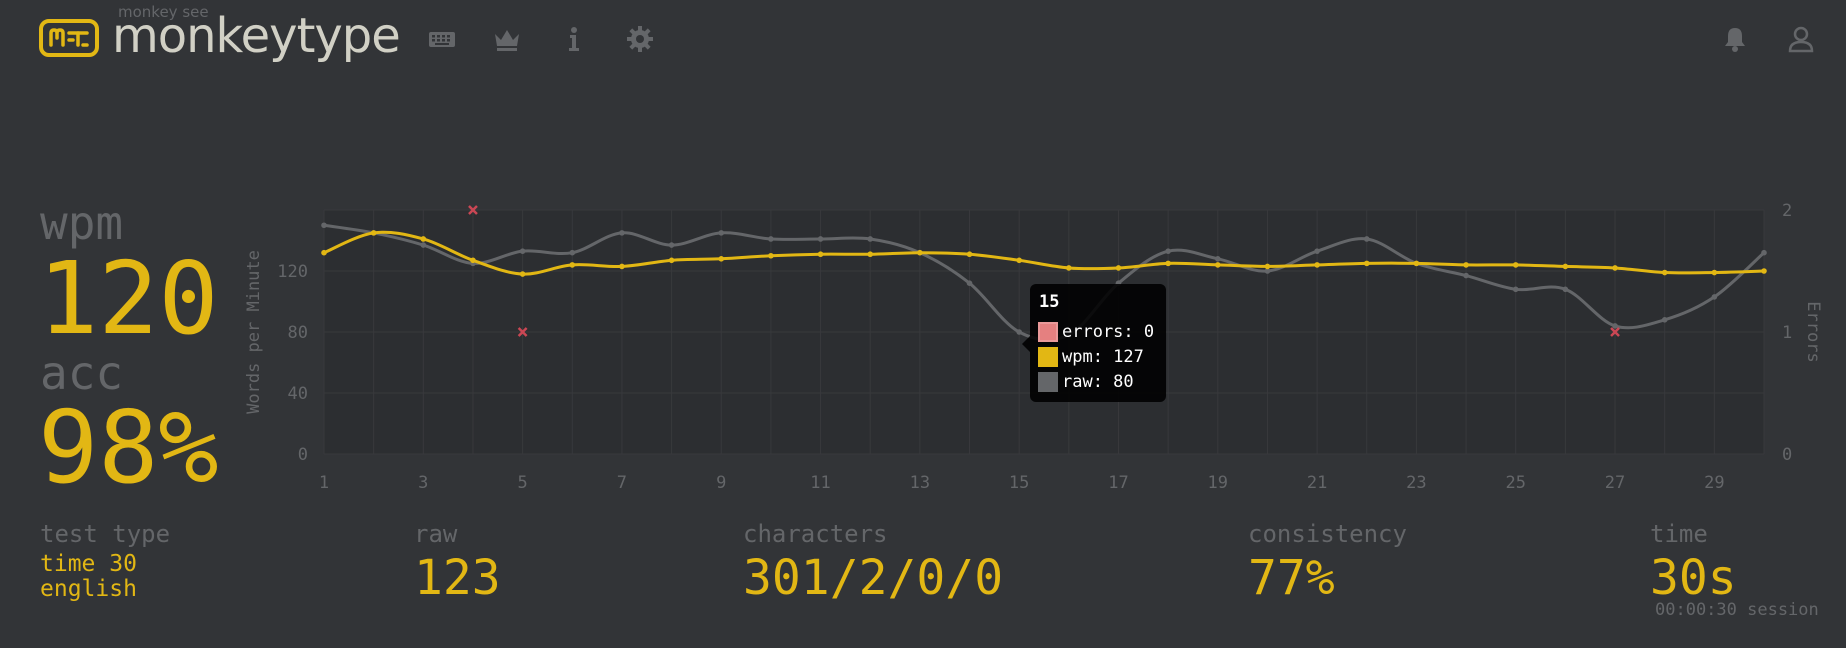 This screenshot has width=1846, height=648. I want to click on user-icon, so click(1801, 39).